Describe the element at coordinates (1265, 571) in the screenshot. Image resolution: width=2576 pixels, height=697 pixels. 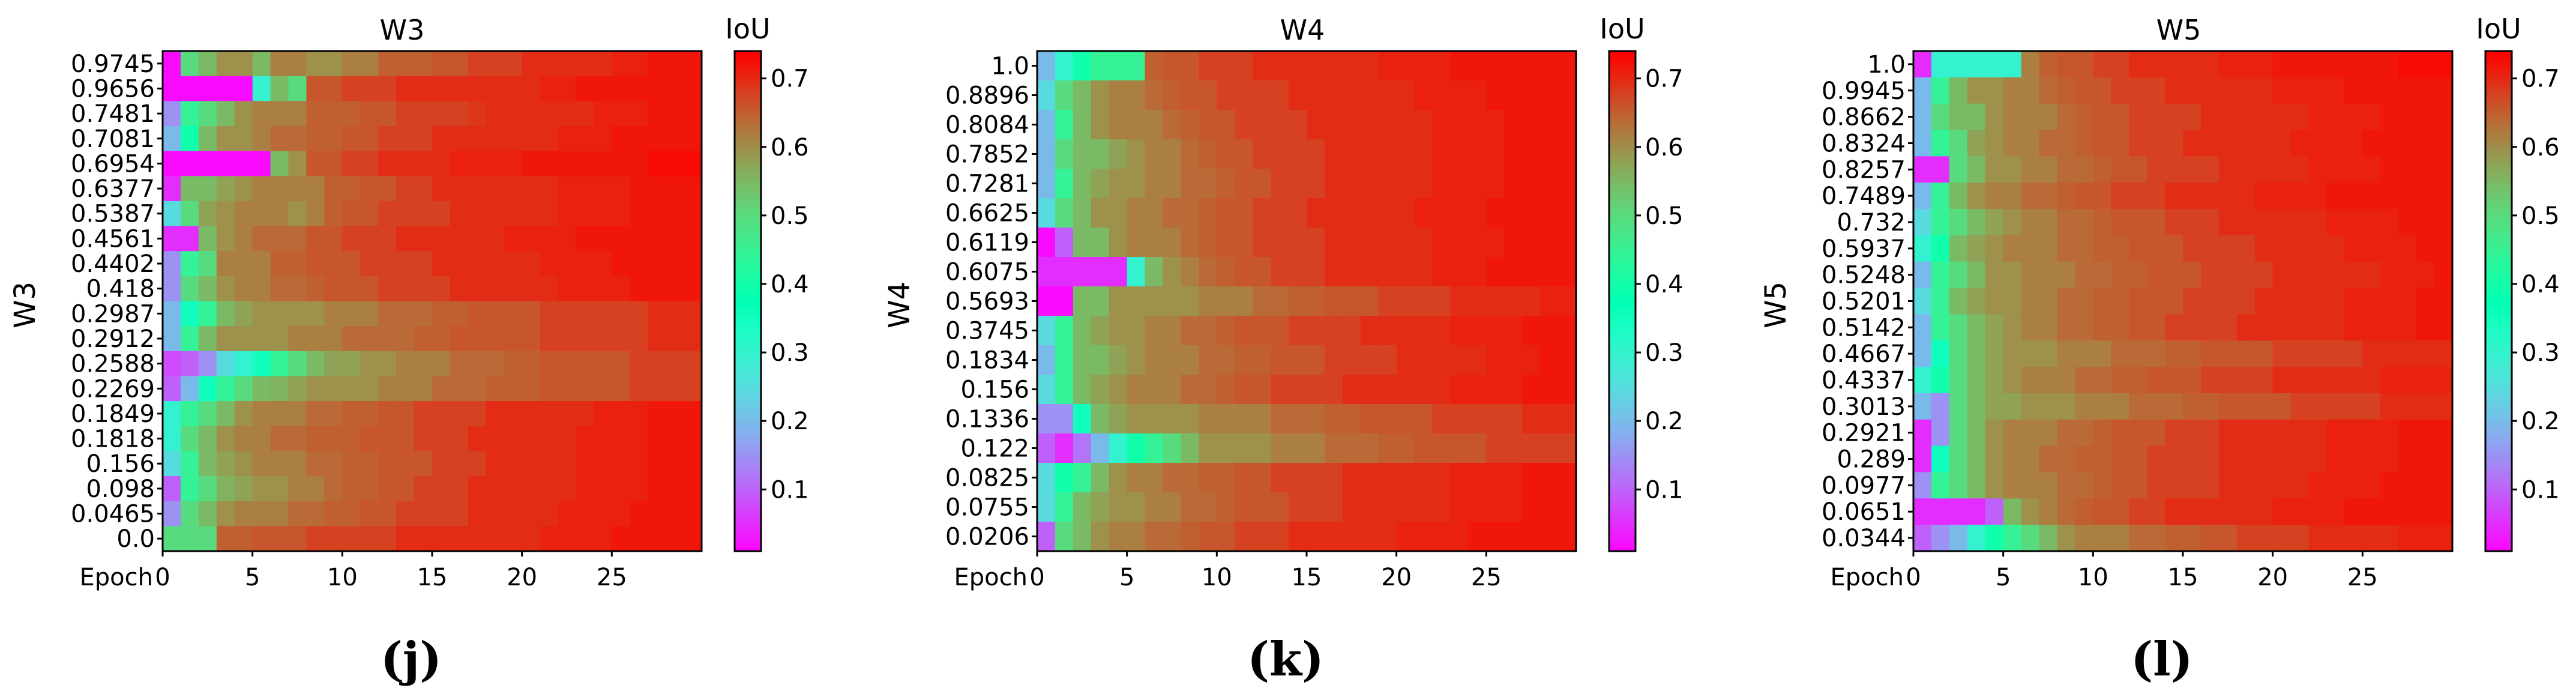
I see `x-tick-labels: 0 5 10 15 20 25` at that location.